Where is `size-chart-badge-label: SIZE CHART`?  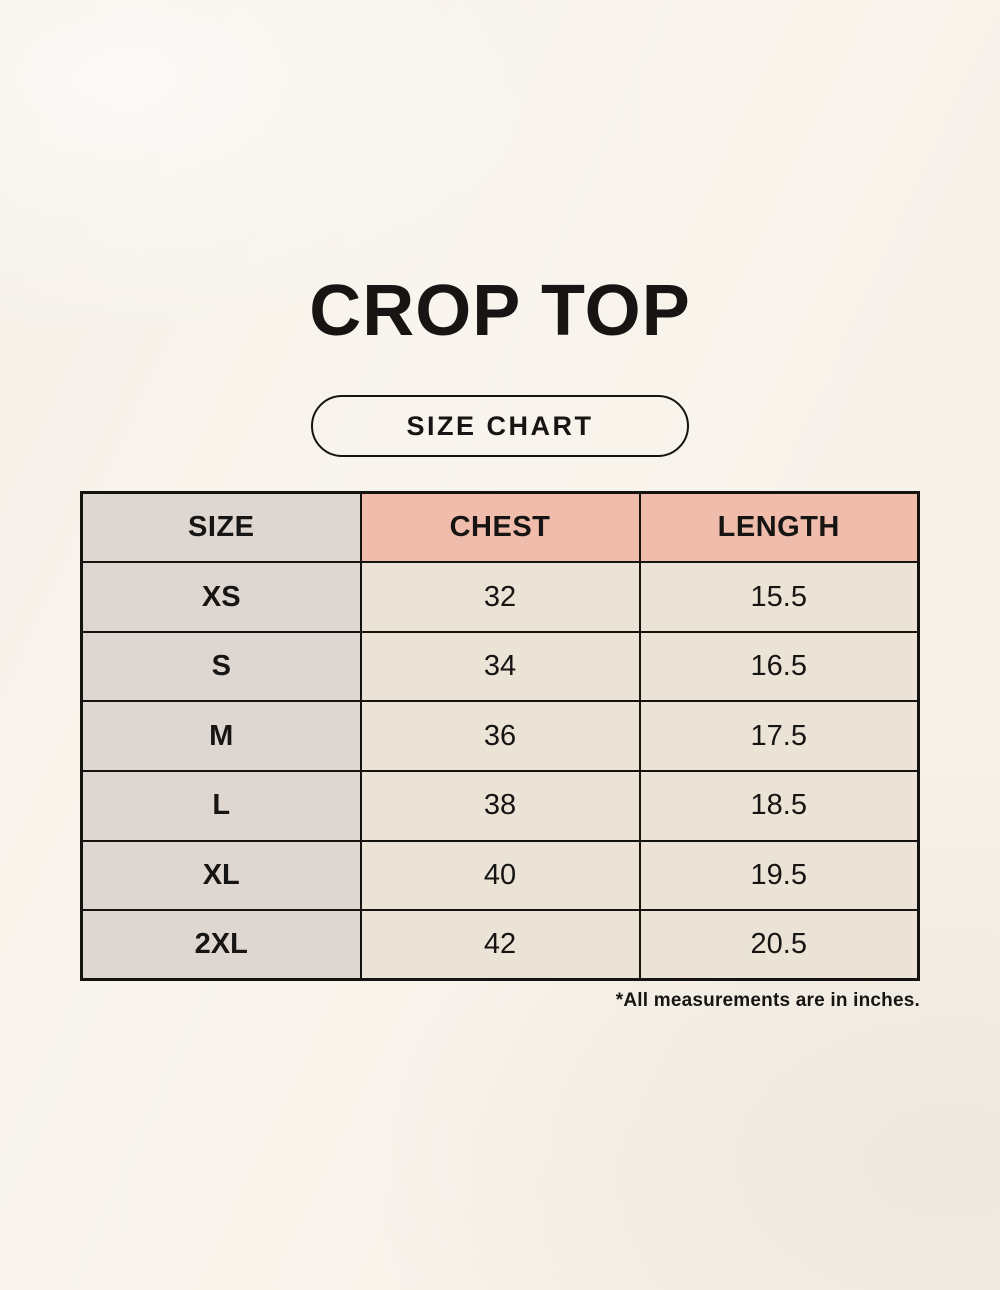
size-chart-badge-label: SIZE CHART is located at coordinates (500, 425).